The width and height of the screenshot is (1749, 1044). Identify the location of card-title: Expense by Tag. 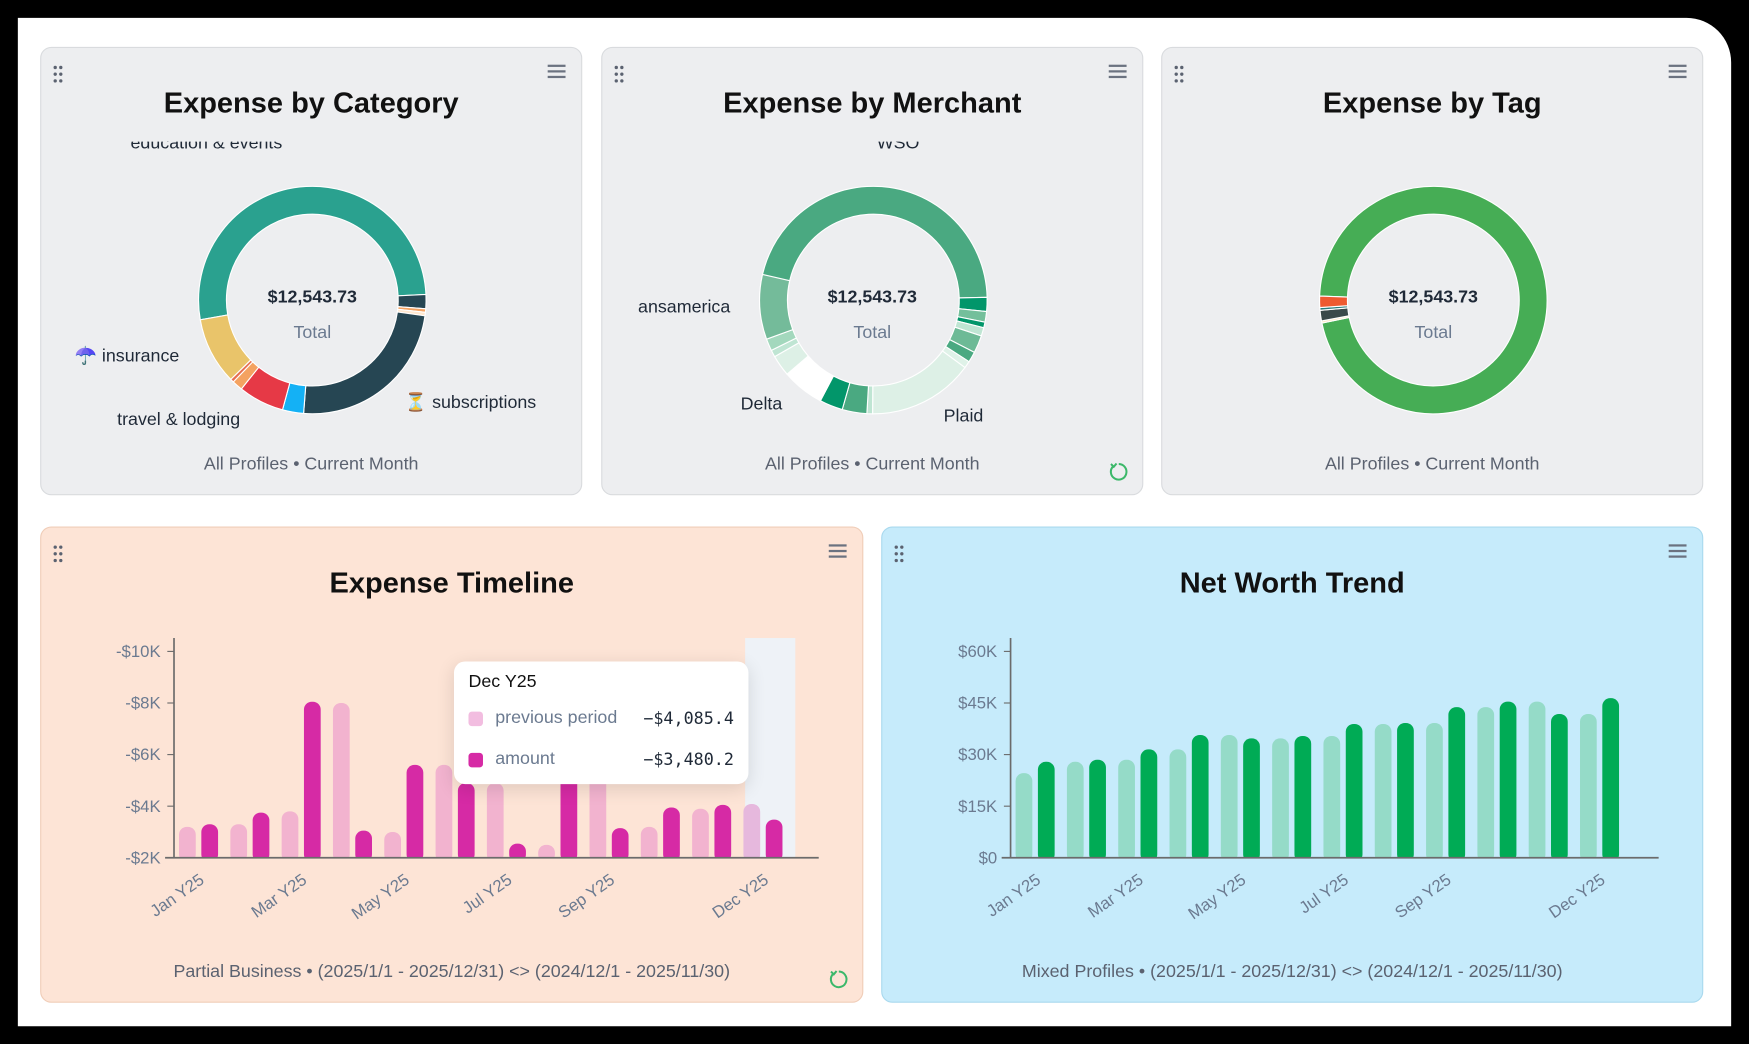
(1432, 102).